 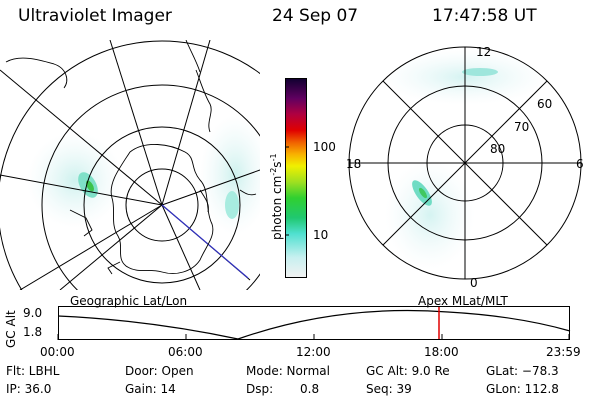 What do you see at coordinates (563, 352) in the screenshot?
I see `xtick-23-59: 23:59` at bounding box center [563, 352].